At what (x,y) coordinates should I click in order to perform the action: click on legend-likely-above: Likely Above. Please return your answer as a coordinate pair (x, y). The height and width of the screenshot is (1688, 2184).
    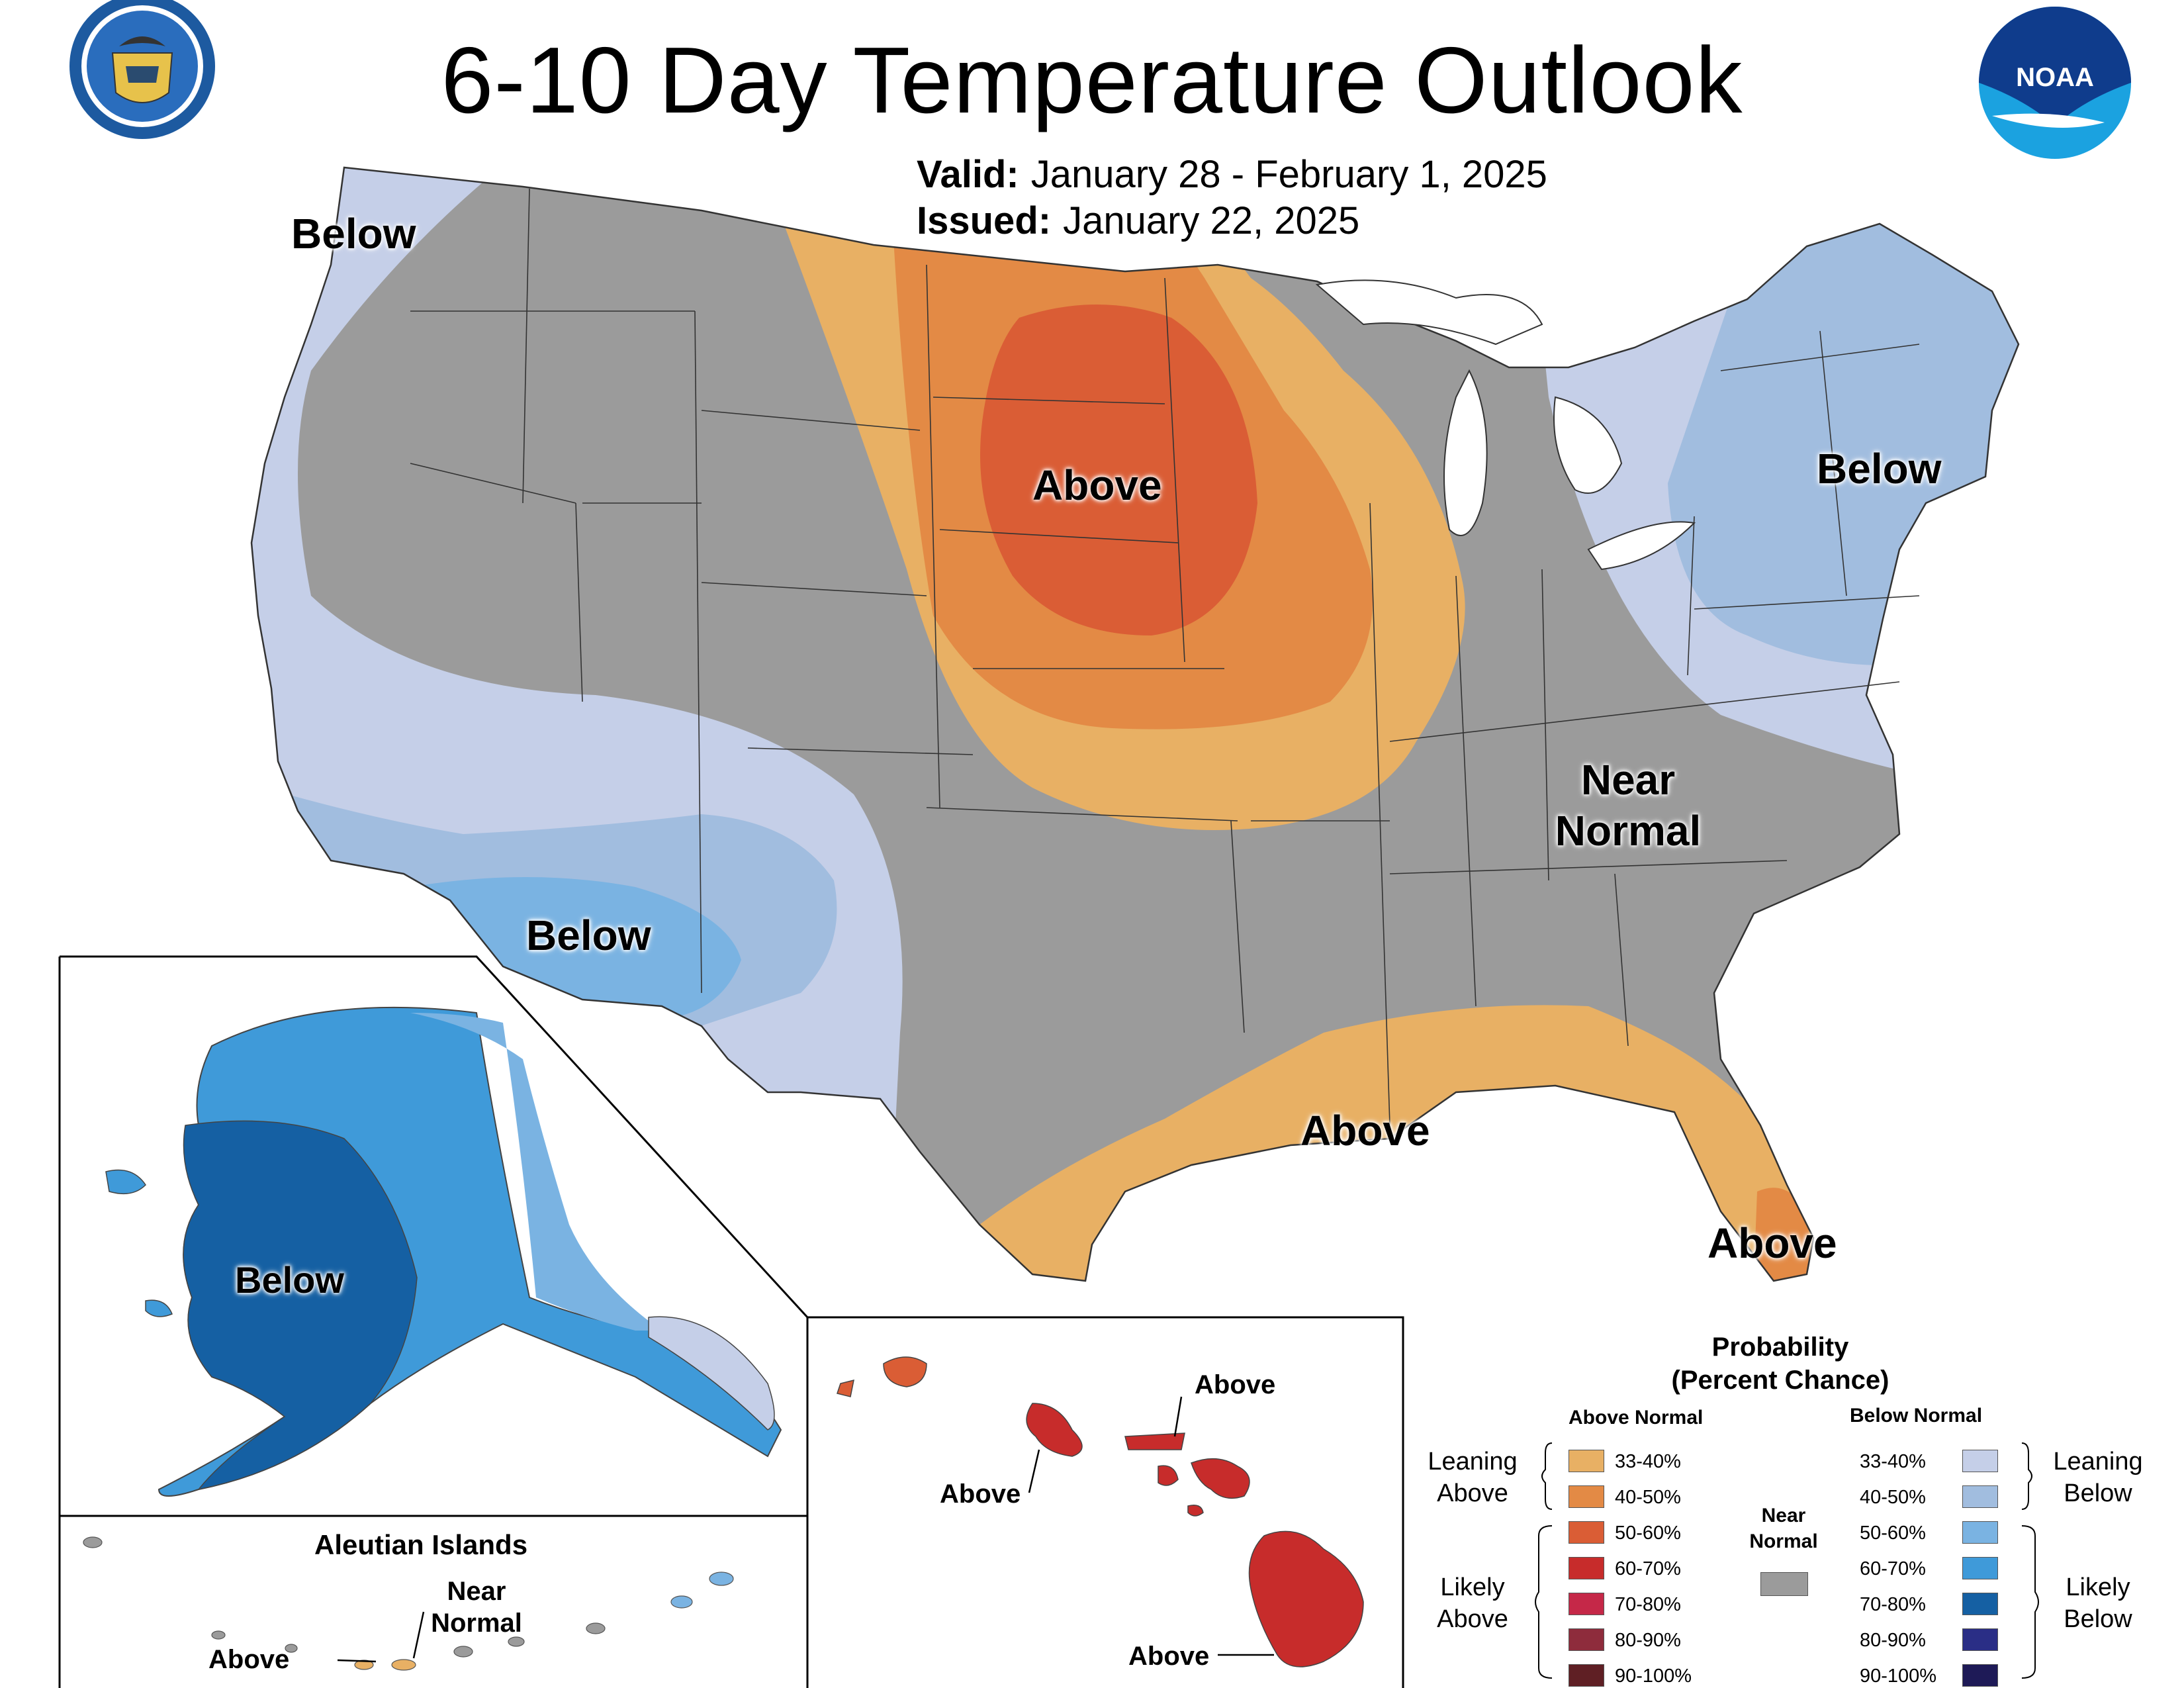
    Looking at the image, I should click on (1473, 1603).